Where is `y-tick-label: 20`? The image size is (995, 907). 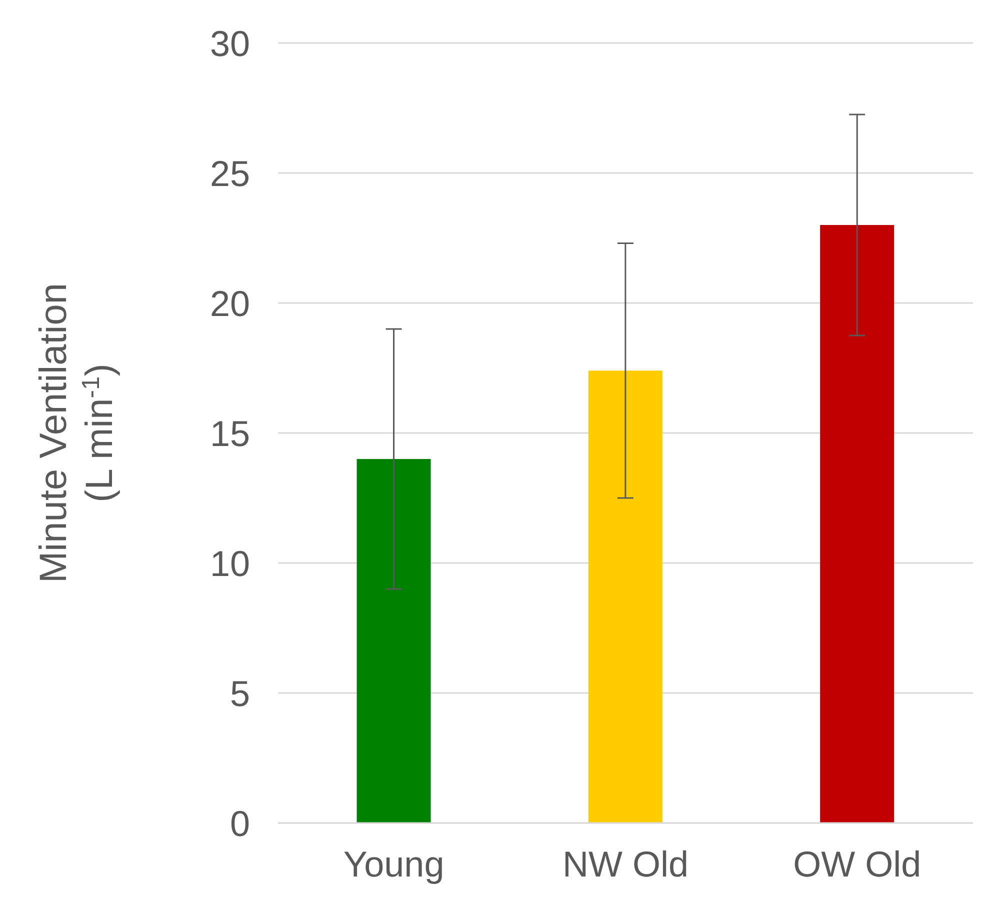 y-tick-label: 20 is located at coordinates (230, 303).